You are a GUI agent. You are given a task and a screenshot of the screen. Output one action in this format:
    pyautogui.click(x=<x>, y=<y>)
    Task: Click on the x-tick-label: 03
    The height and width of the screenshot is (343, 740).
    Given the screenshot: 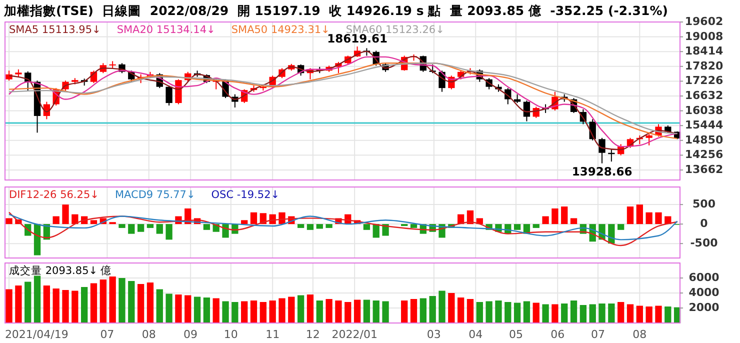 What is the action you would take?
    pyautogui.click(x=433, y=334)
    